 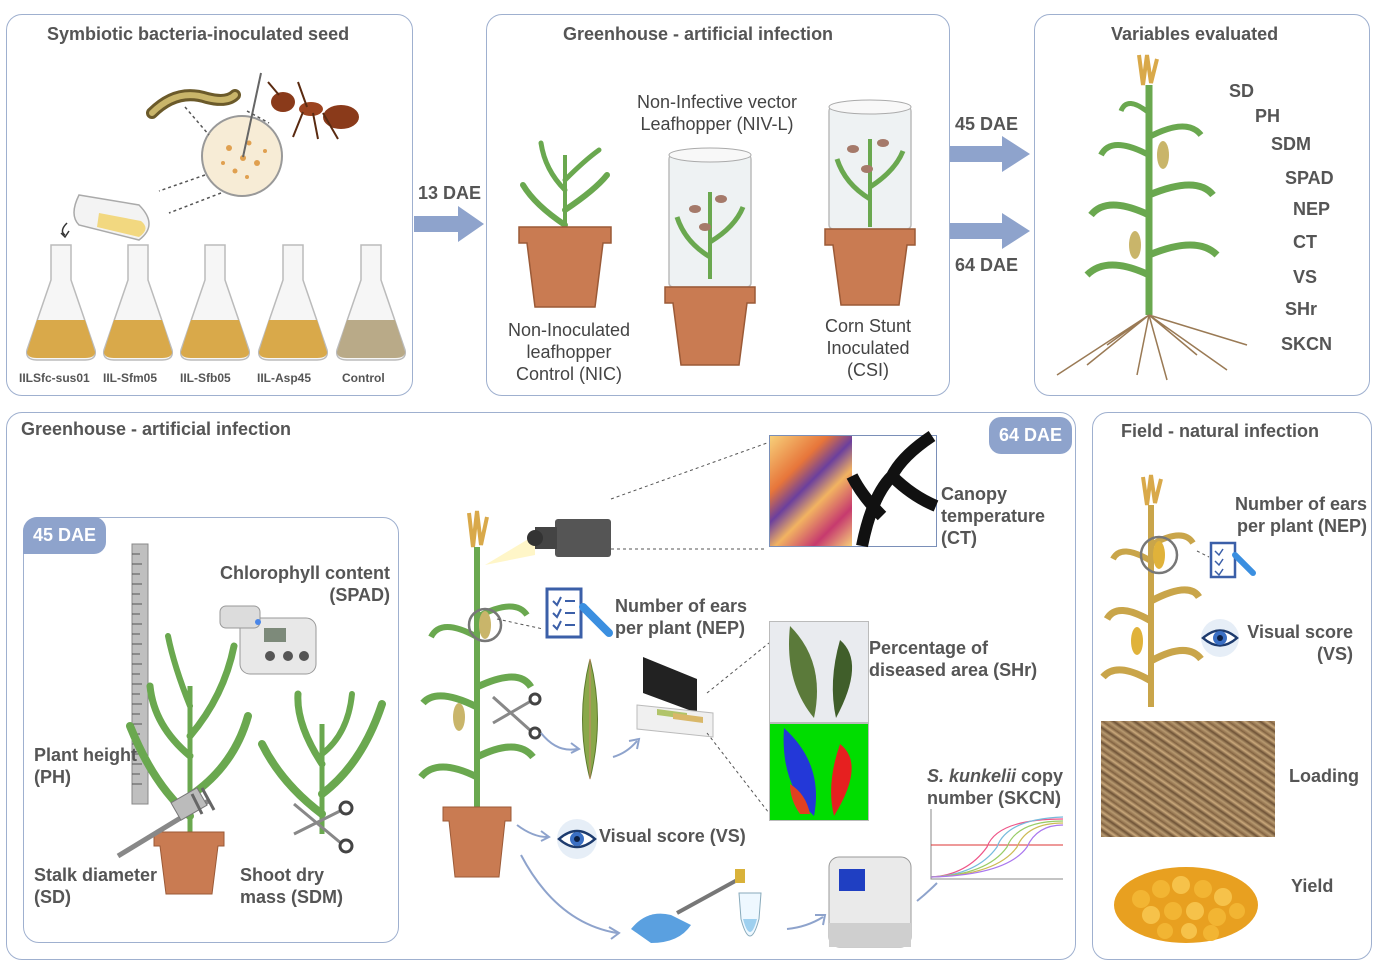 What do you see at coordinates (819, 672) in the screenshot?
I see `leaf-scan-photo` at bounding box center [819, 672].